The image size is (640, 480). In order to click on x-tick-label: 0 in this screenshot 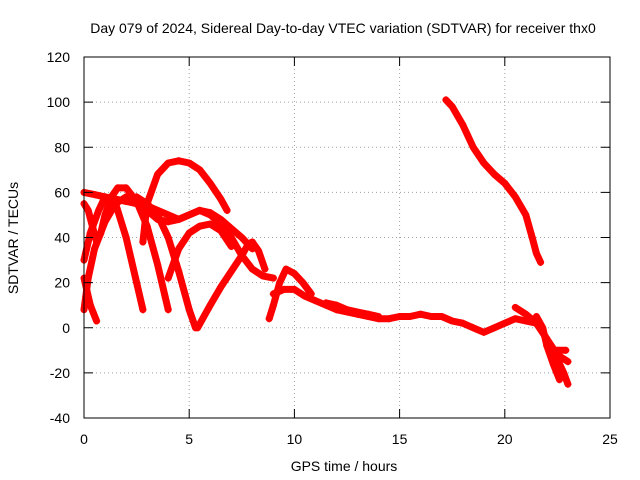, I will do `click(84, 439)`.